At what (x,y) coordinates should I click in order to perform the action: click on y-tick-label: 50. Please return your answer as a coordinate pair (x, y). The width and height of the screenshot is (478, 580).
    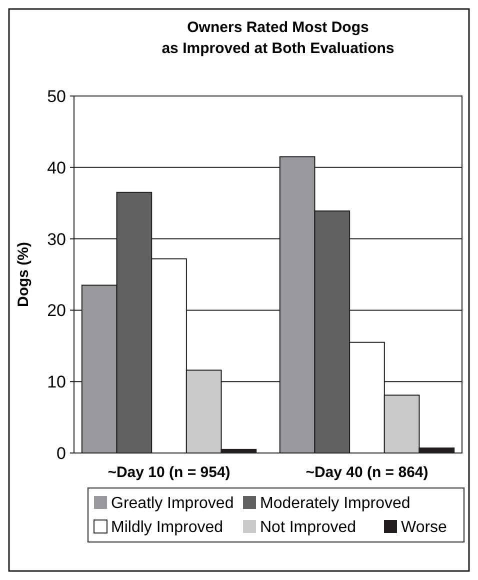
    Looking at the image, I should click on (56, 96).